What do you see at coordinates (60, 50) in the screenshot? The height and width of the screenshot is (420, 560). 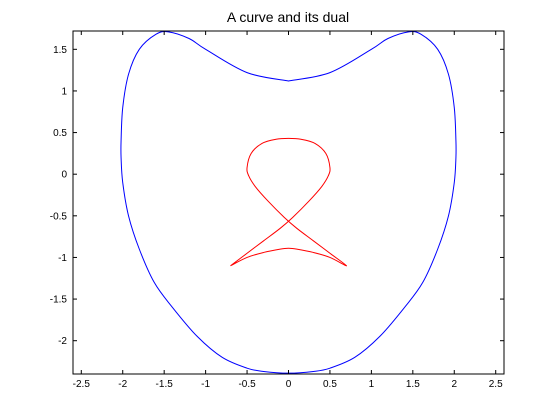 I see `y-tick-label: 1.5` at bounding box center [60, 50].